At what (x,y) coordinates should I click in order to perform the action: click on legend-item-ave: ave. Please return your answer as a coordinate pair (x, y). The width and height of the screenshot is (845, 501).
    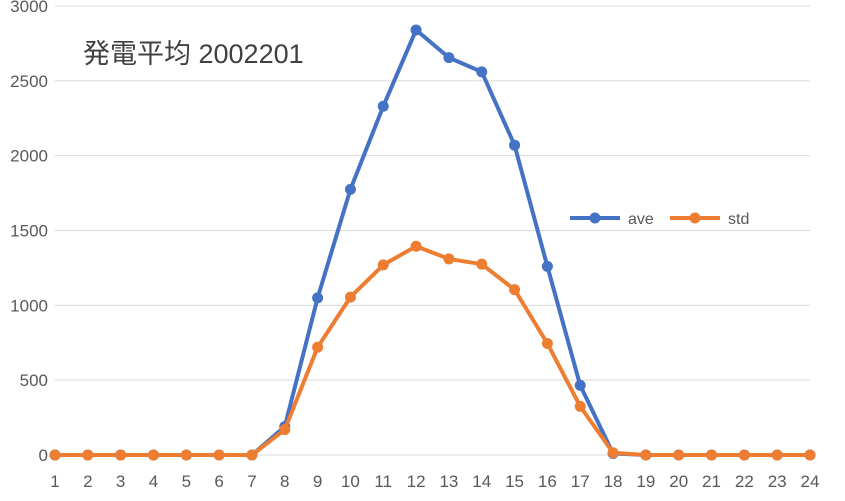
    Looking at the image, I should click on (612, 219).